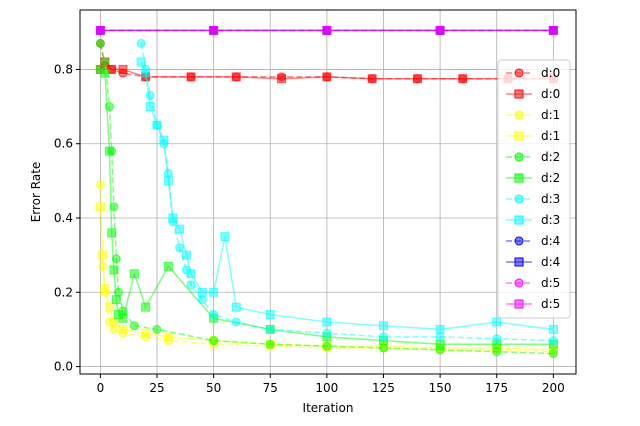 The height and width of the screenshot is (426, 640). Describe the element at coordinates (213, 388) in the screenshot. I see `x-tick-label: 50` at that location.